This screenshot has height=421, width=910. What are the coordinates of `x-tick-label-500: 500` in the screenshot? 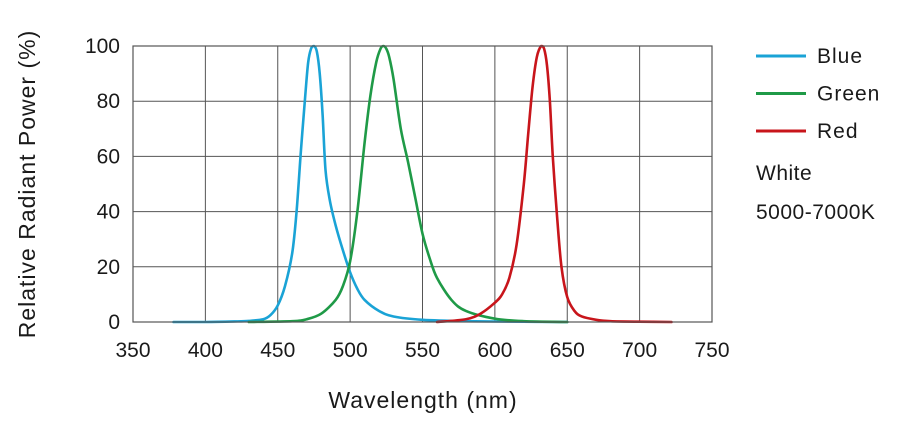 It's located at (350, 350).